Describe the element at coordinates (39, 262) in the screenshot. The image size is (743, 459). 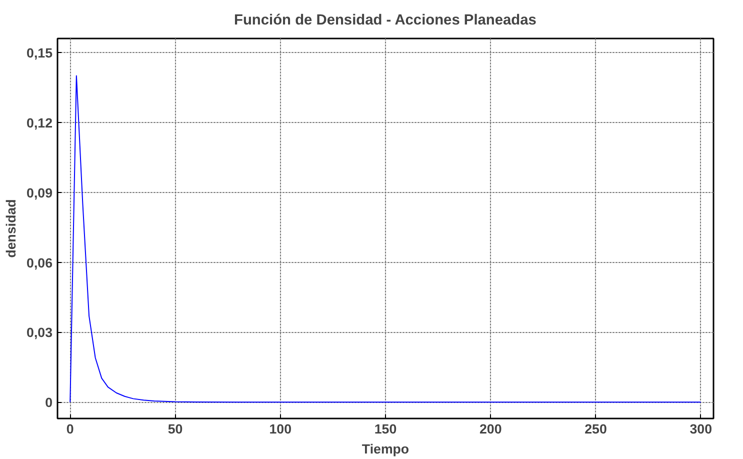
I see `y-tick-label: 0,06` at that location.